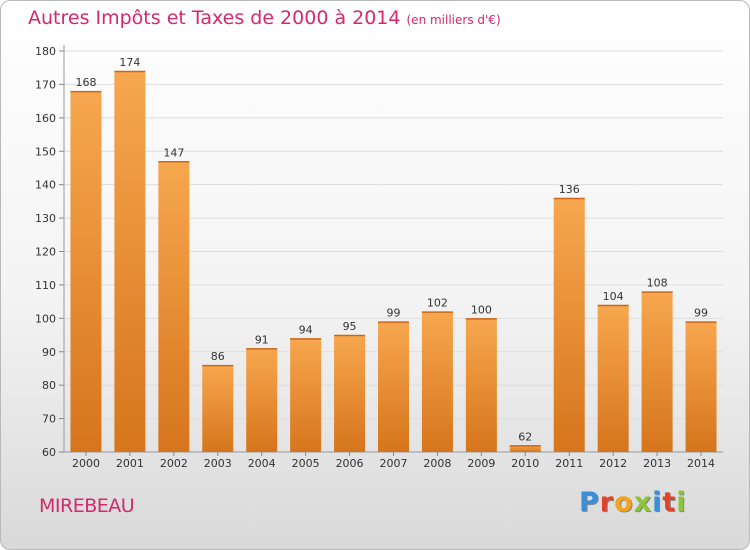 Image resolution: width=750 pixels, height=550 pixels. What do you see at coordinates (481, 463) in the screenshot?
I see `x-tick-label-2009: 2009` at bounding box center [481, 463].